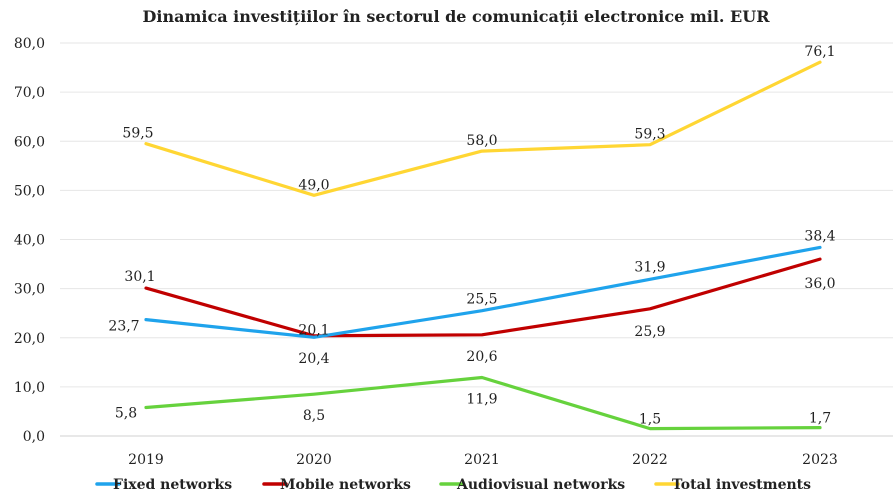 The image size is (893, 495). What do you see at coordinates (481, 357) in the screenshot?
I see `data-label: 20,6` at bounding box center [481, 357].